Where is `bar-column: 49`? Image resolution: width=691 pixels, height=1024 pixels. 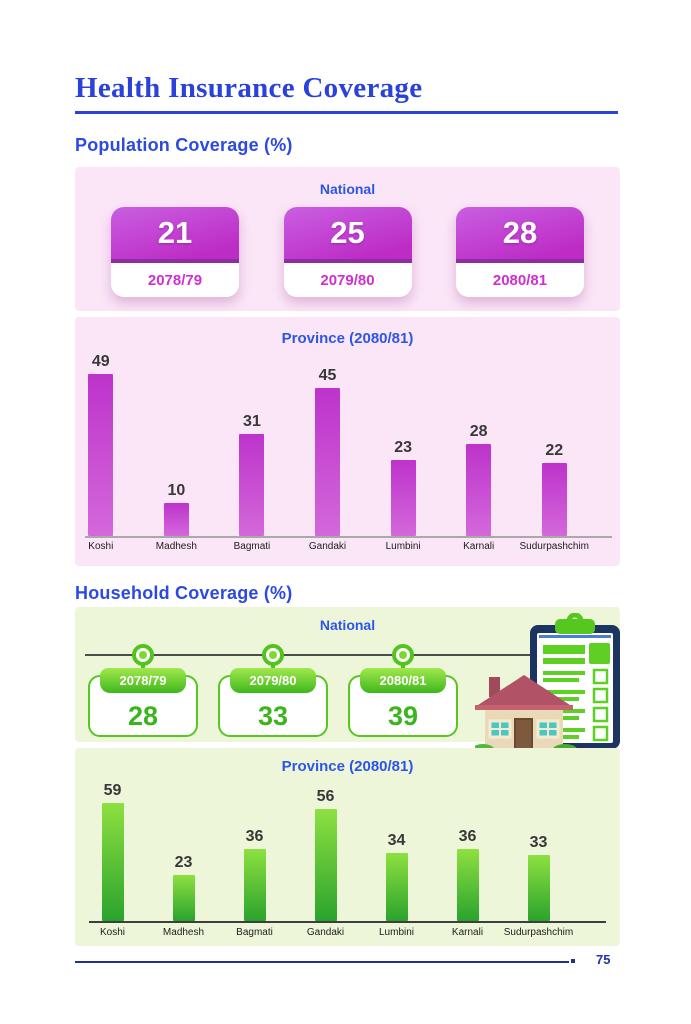
bar-column: 49 is located at coordinates (101, 426).